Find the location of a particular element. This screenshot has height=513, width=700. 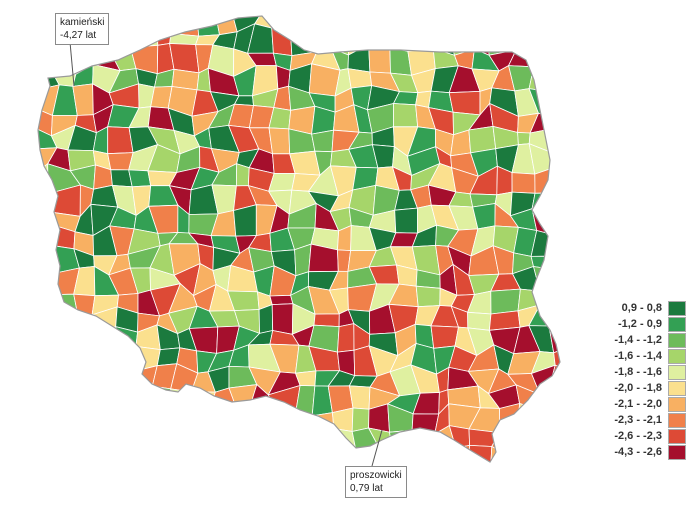

legend-item: -1,8 - -1,6 is located at coordinates (642, 372).